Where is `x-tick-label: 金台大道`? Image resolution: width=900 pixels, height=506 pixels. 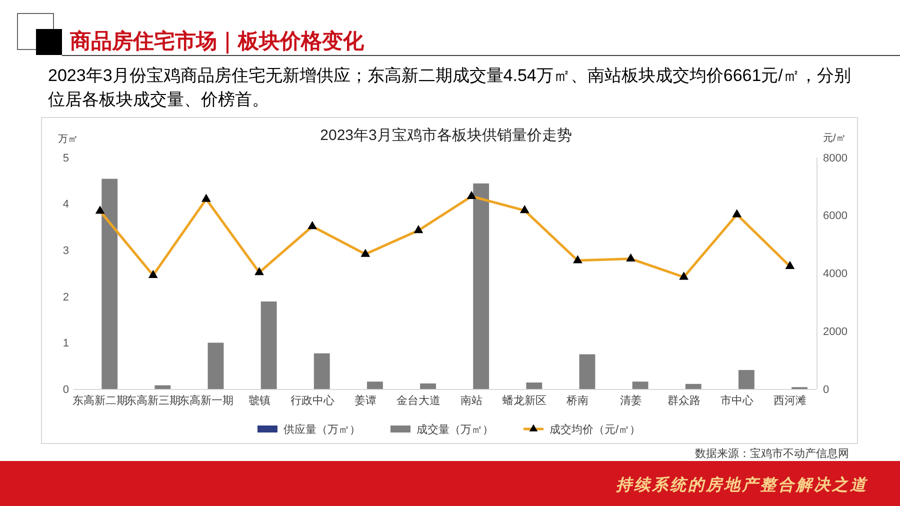
x-tick-label: 金台大道 is located at coordinates (418, 400).